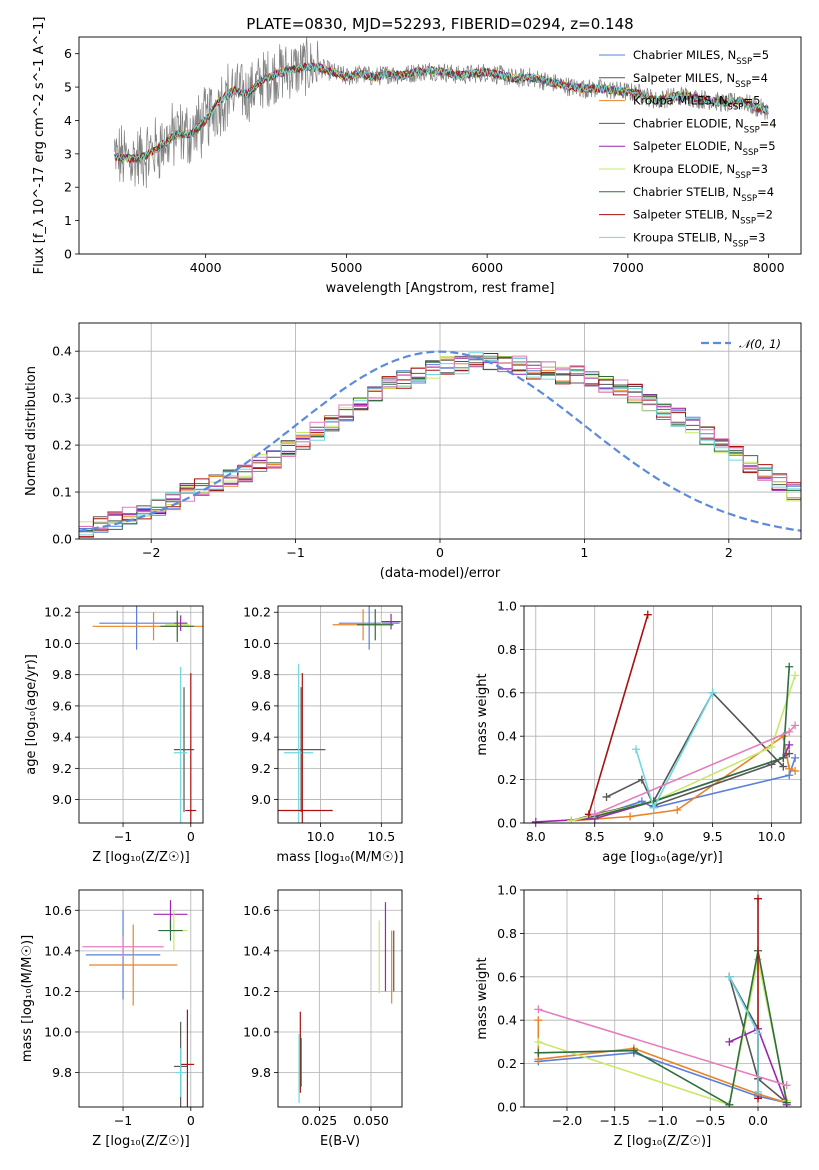 The image size is (819, 1170). Describe the element at coordinates (769, 267) in the screenshot. I see `x-tick-label: 8000` at that location.